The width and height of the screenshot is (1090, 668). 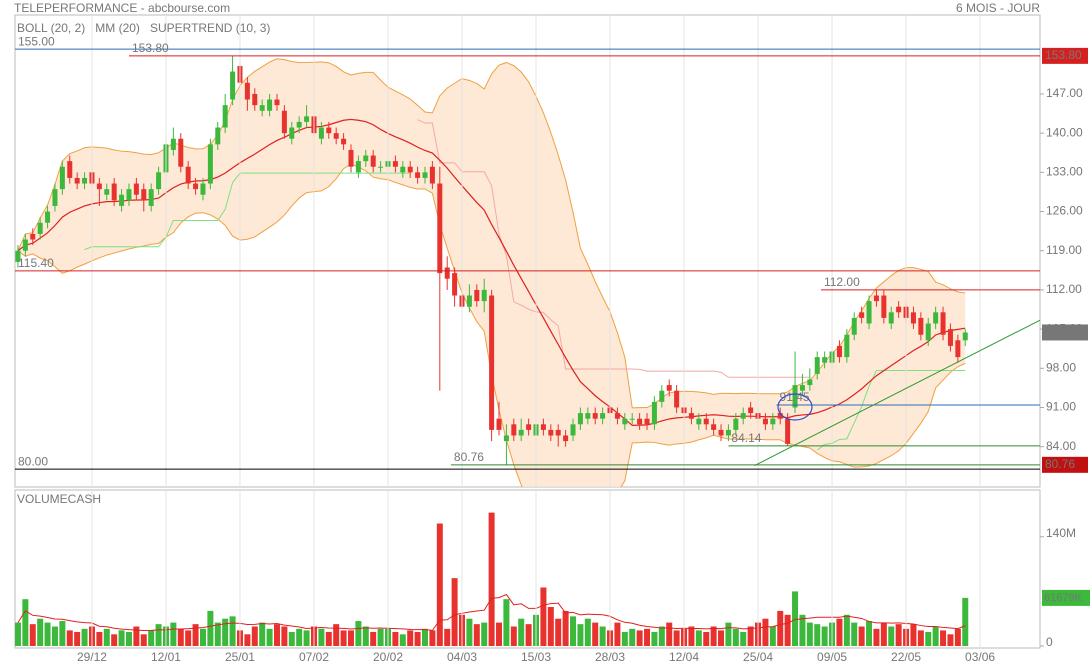 I want to click on level-label: 80.76, so click(x=469, y=457).